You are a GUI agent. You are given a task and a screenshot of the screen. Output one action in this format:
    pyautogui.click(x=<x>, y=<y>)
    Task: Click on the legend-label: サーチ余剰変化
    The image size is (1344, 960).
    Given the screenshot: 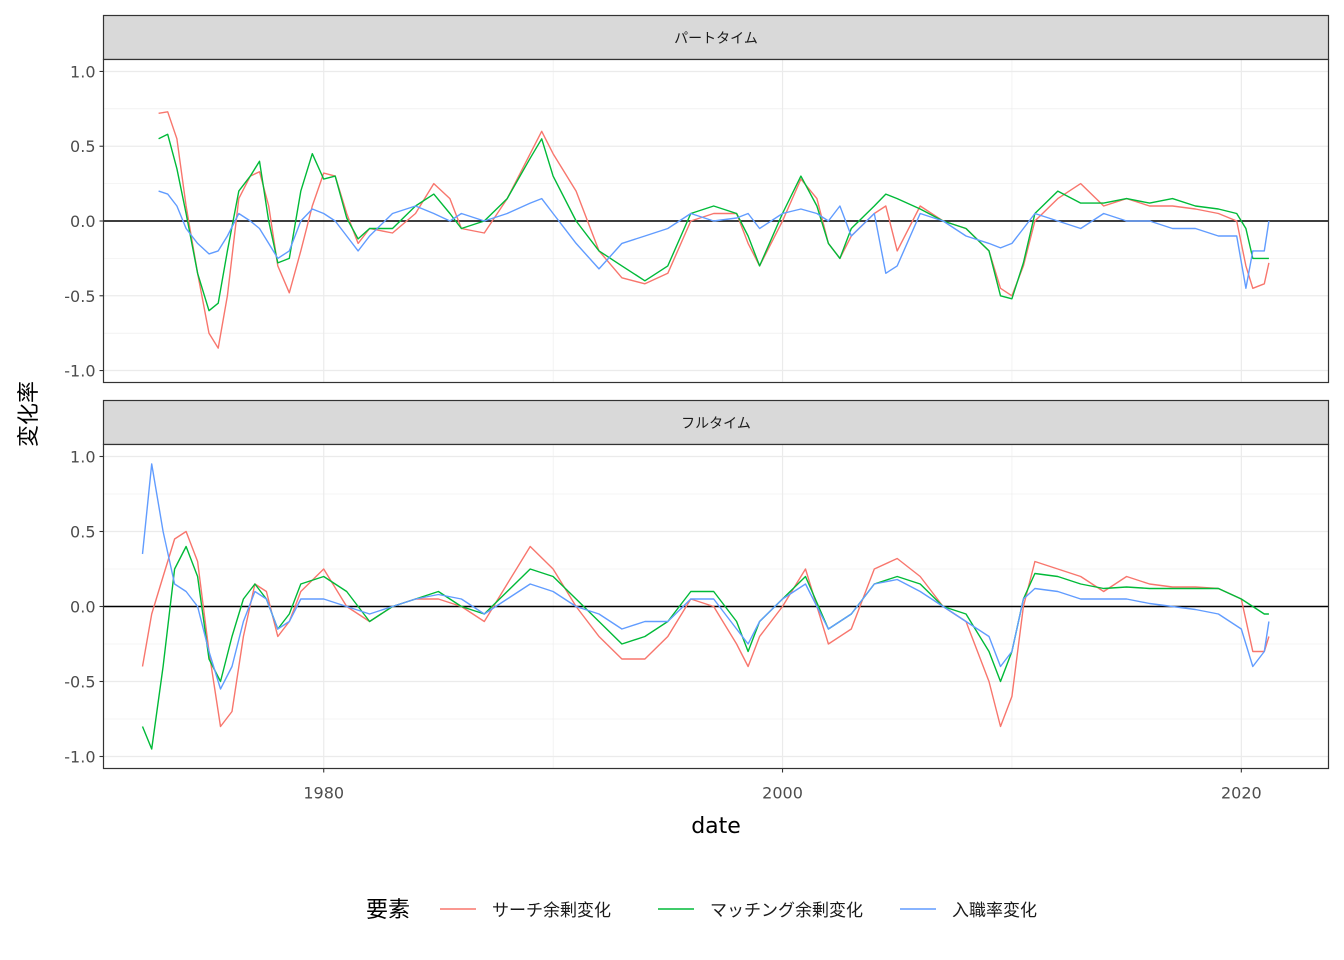 What is the action you would take?
    pyautogui.click(x=551, y=911)
    